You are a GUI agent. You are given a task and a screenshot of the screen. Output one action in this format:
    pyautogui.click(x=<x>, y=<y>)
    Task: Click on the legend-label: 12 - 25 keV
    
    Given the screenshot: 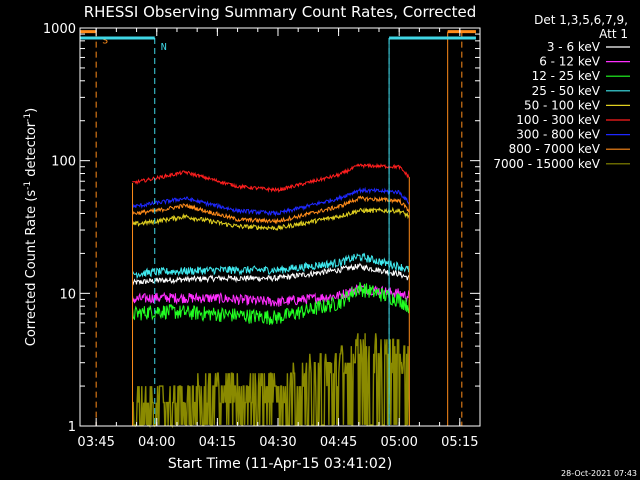 What is the action you would take?
    pyautogui.click(x=566, y=76)
    